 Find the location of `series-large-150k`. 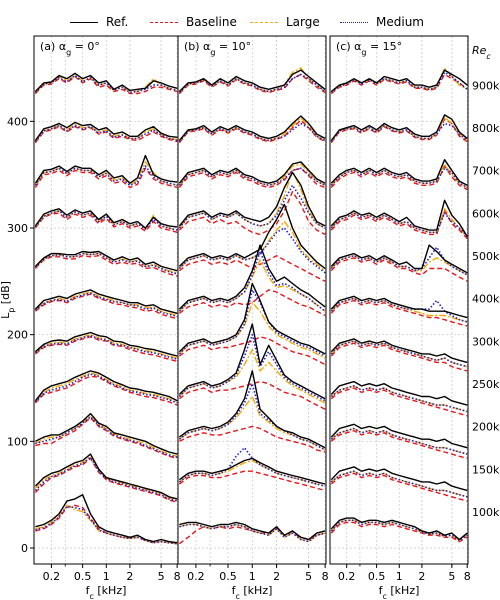

series-large-150k is located at coordinates (252, 473).